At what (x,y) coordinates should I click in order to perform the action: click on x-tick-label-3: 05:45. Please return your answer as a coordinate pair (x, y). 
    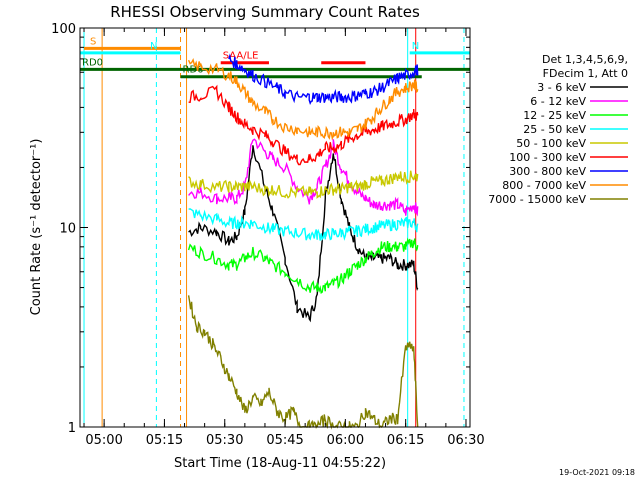
    Looking at the image, I should click on (284, 440).